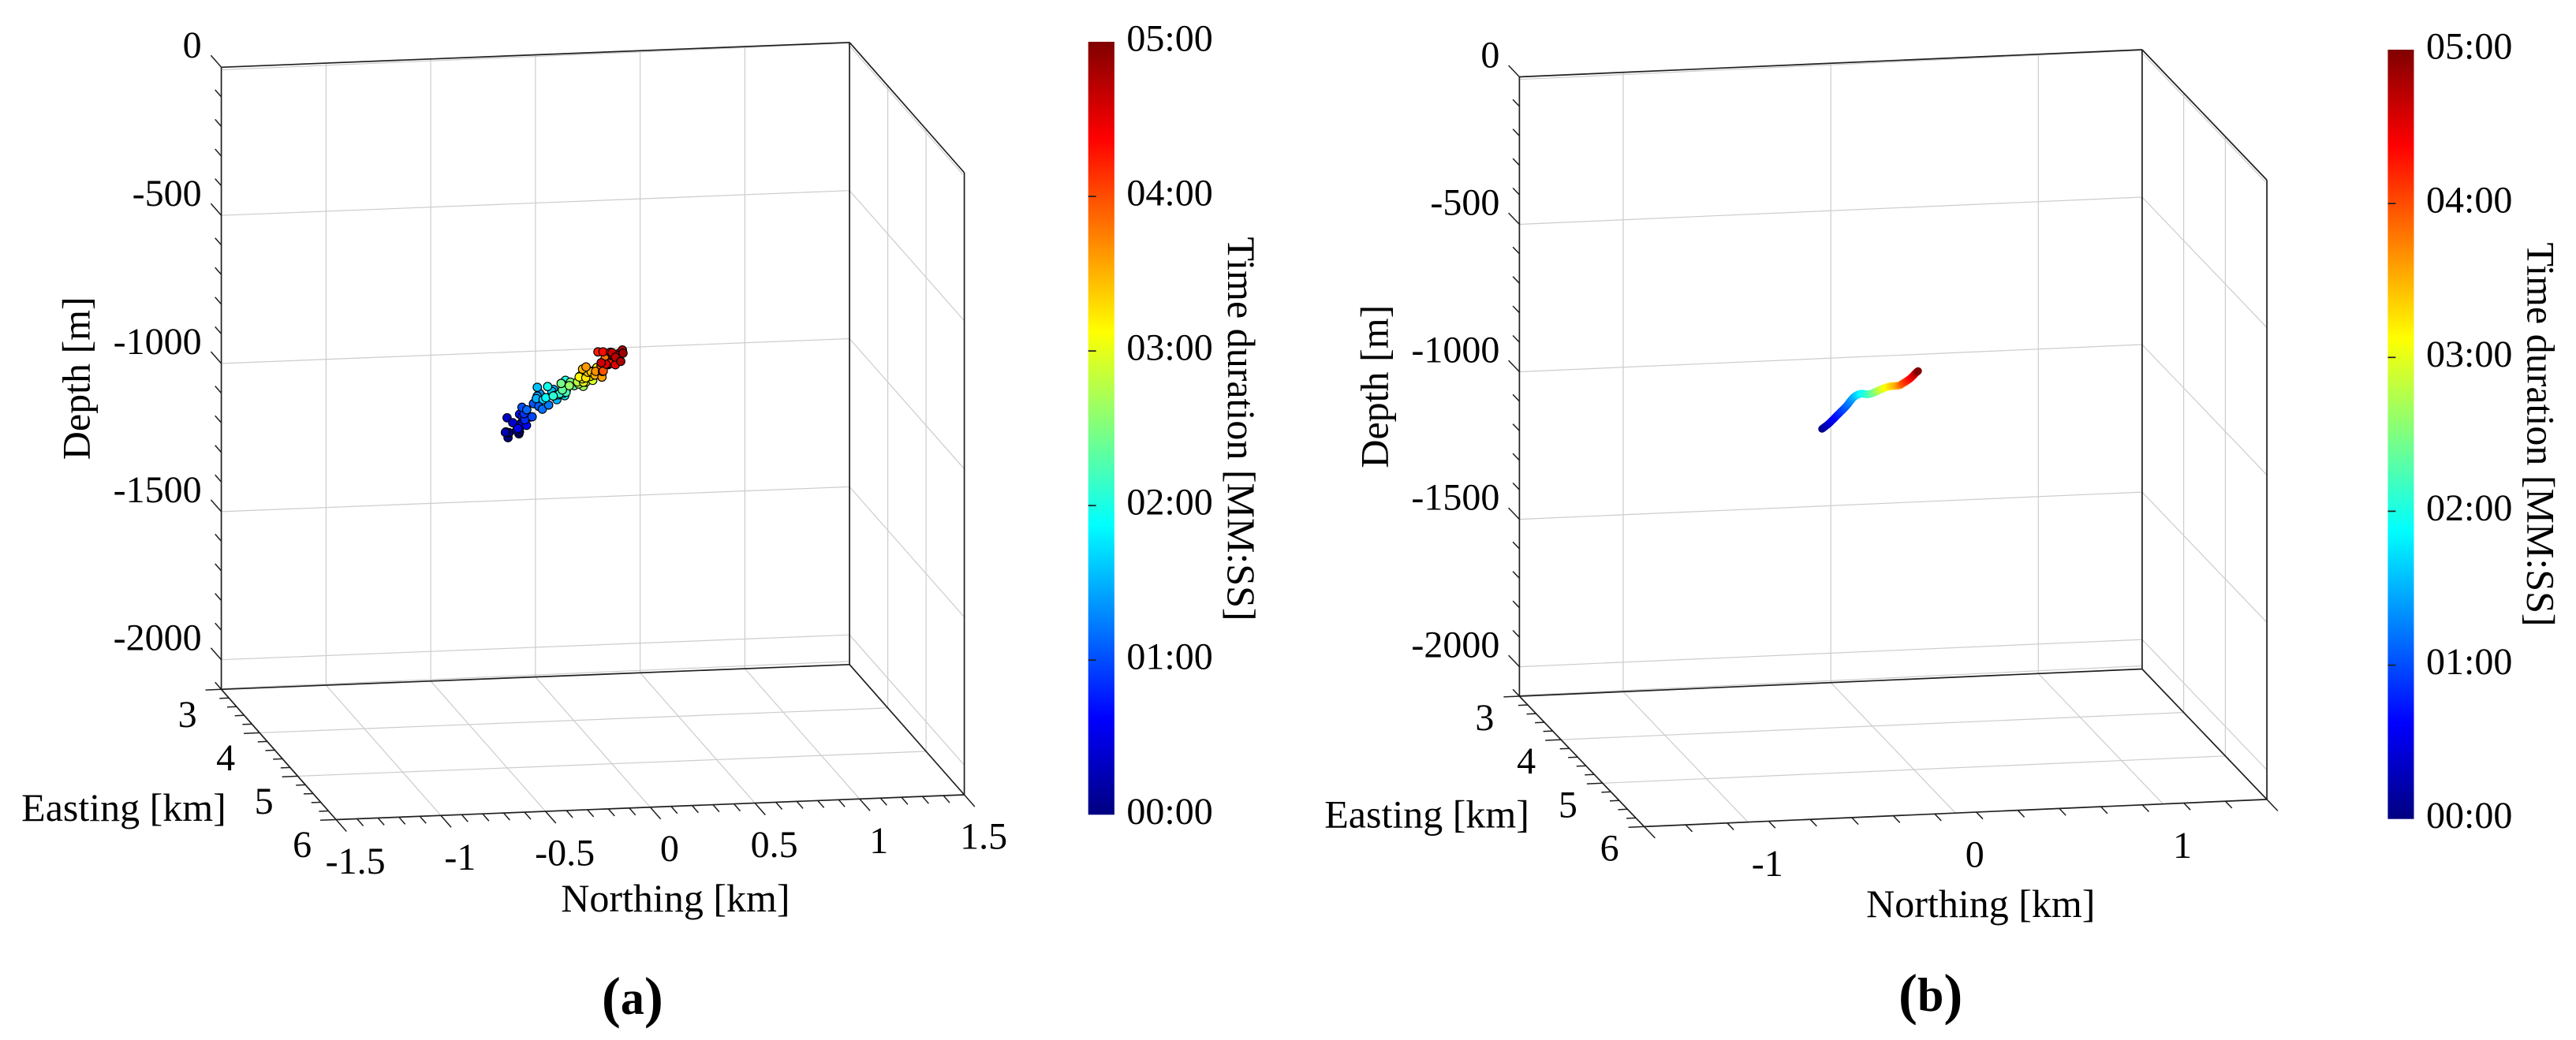 This screenshot has height=1040, width=2576. I want to click on svg-text: -0.5, so click(565, 853).